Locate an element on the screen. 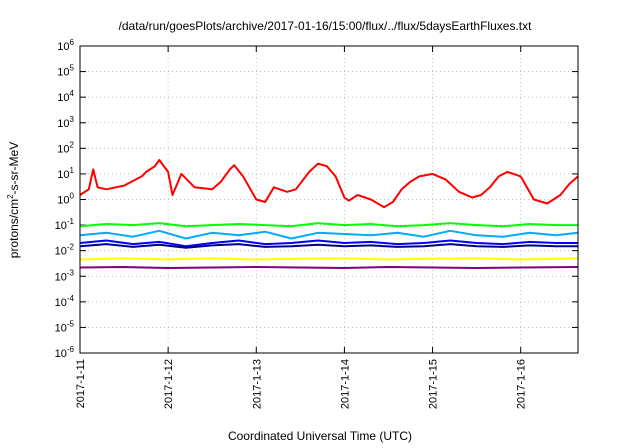 This screenshot has height=448, width=640. y-tick-label: 10² is located at coordinates (65, 147).